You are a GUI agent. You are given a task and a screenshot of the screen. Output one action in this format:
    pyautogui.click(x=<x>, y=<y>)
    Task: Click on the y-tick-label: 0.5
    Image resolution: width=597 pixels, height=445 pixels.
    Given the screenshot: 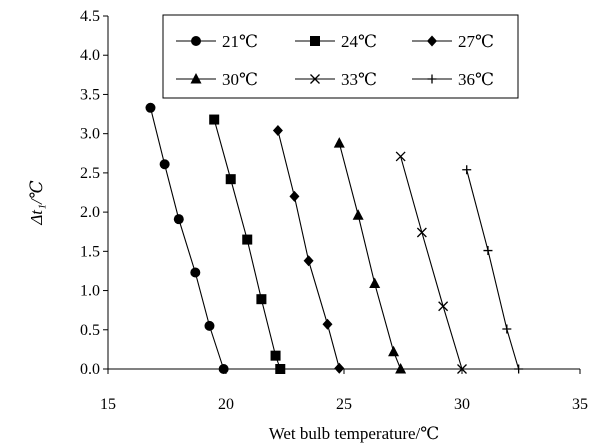 What is the action you would take?
    pyautogui.click(x=90, y=330)
    